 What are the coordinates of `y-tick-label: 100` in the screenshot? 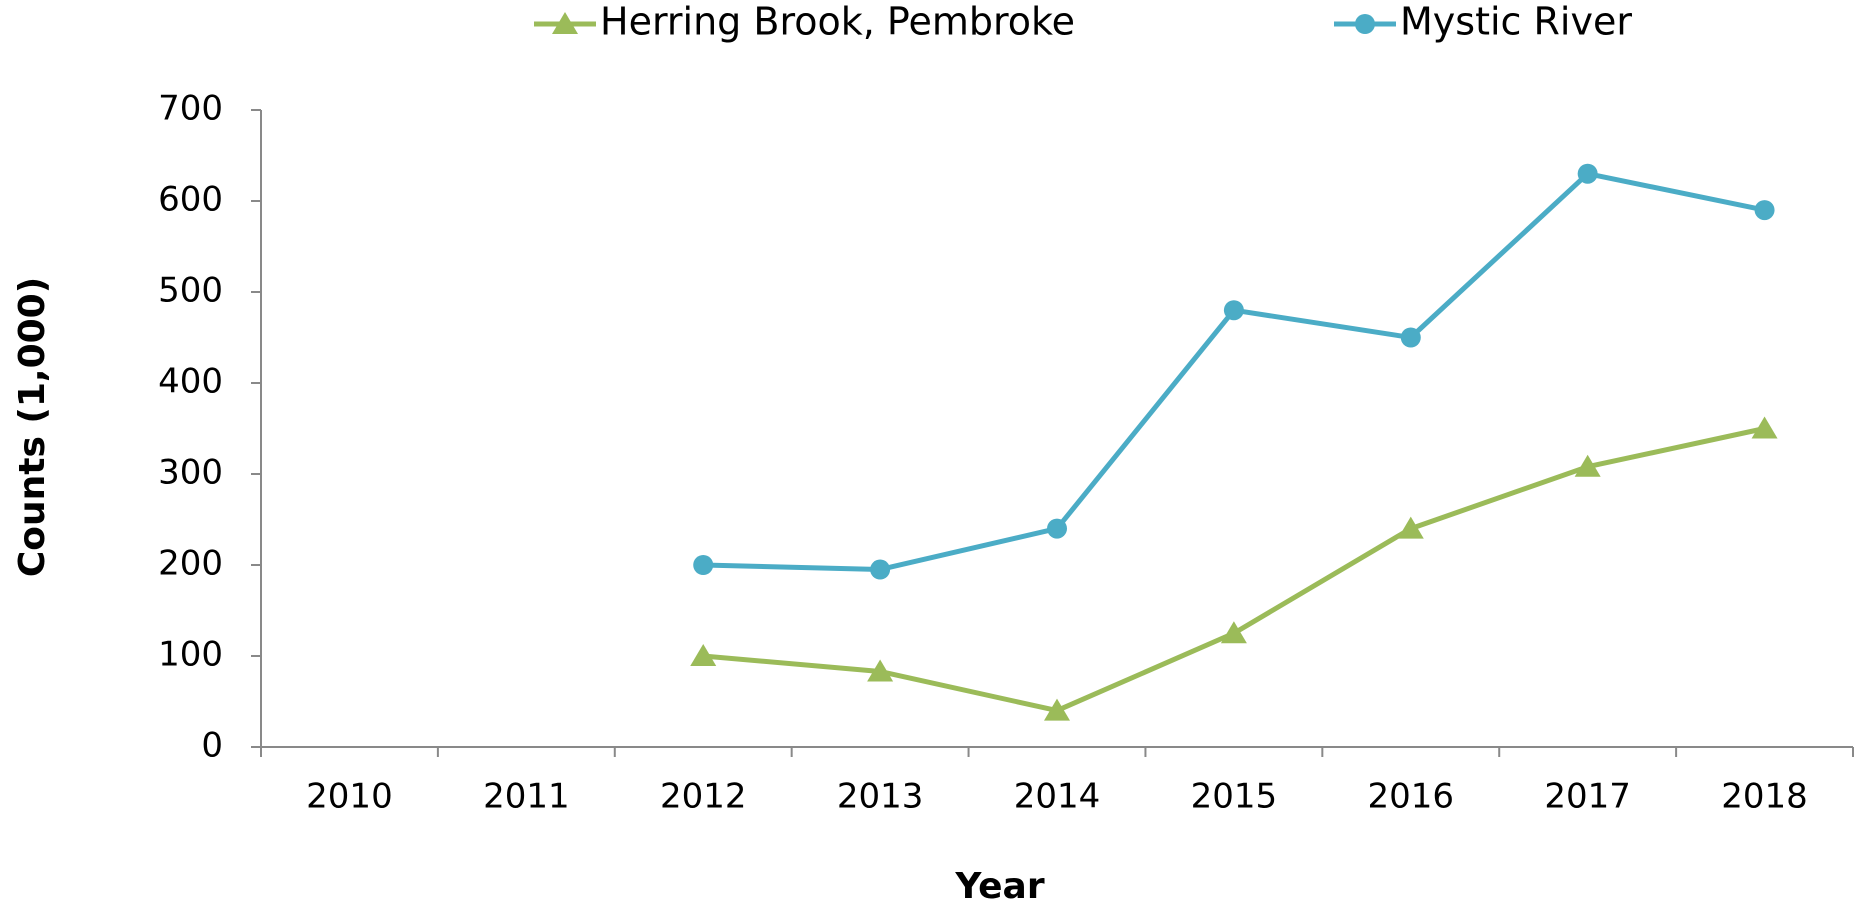 It's located at (190, 655).